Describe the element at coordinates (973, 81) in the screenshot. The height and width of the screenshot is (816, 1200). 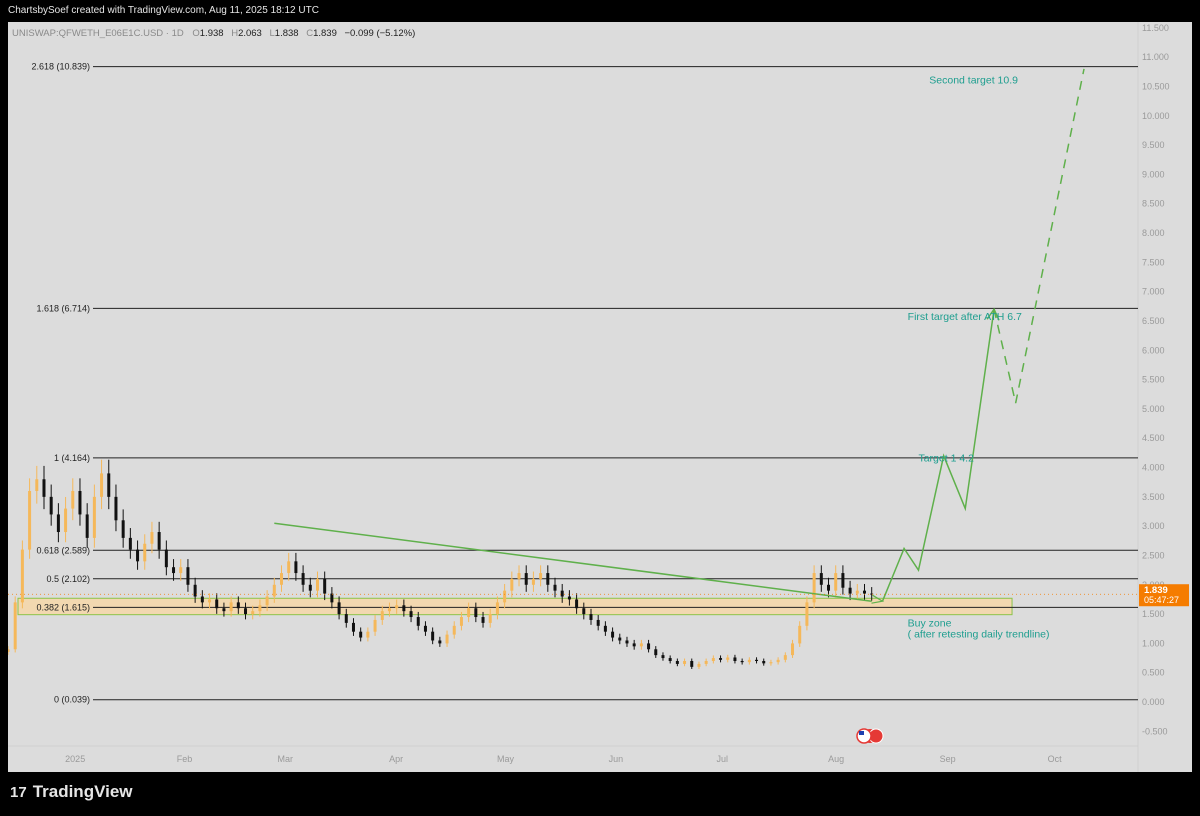
I see `chart-annotation: Second target 10.9` at that location.